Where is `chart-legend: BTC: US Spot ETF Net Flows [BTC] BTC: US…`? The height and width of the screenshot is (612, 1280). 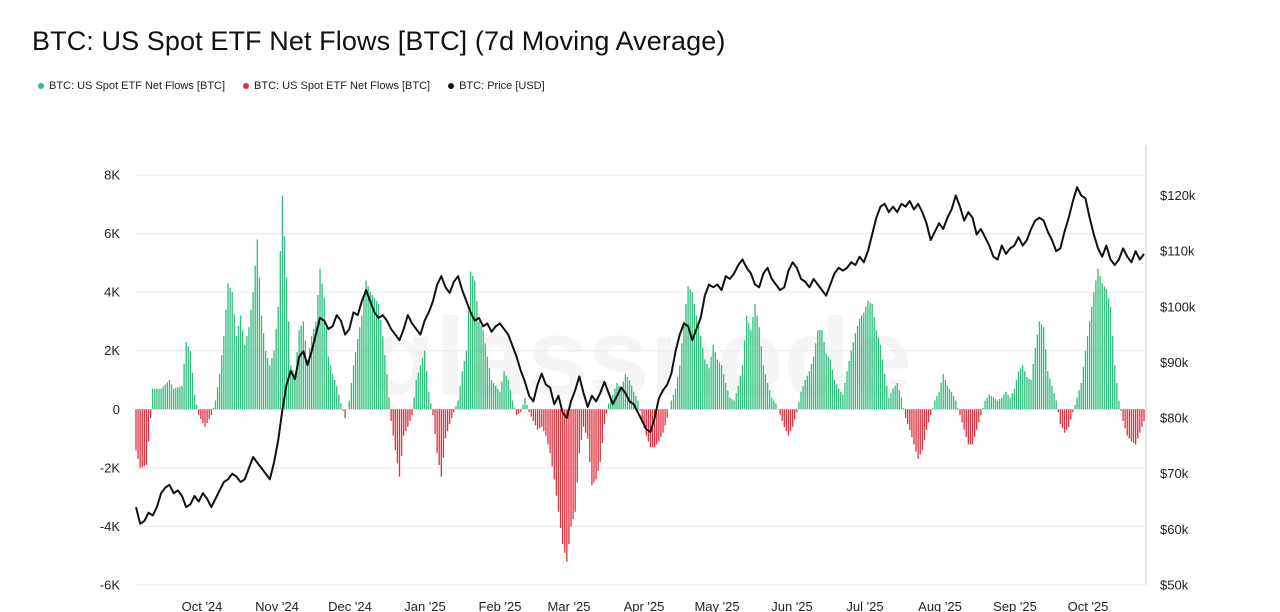
chart-legend: BTC: US Spot ETF Net Flows [BTC] BTC: US… is located at coordinates (291, 86).